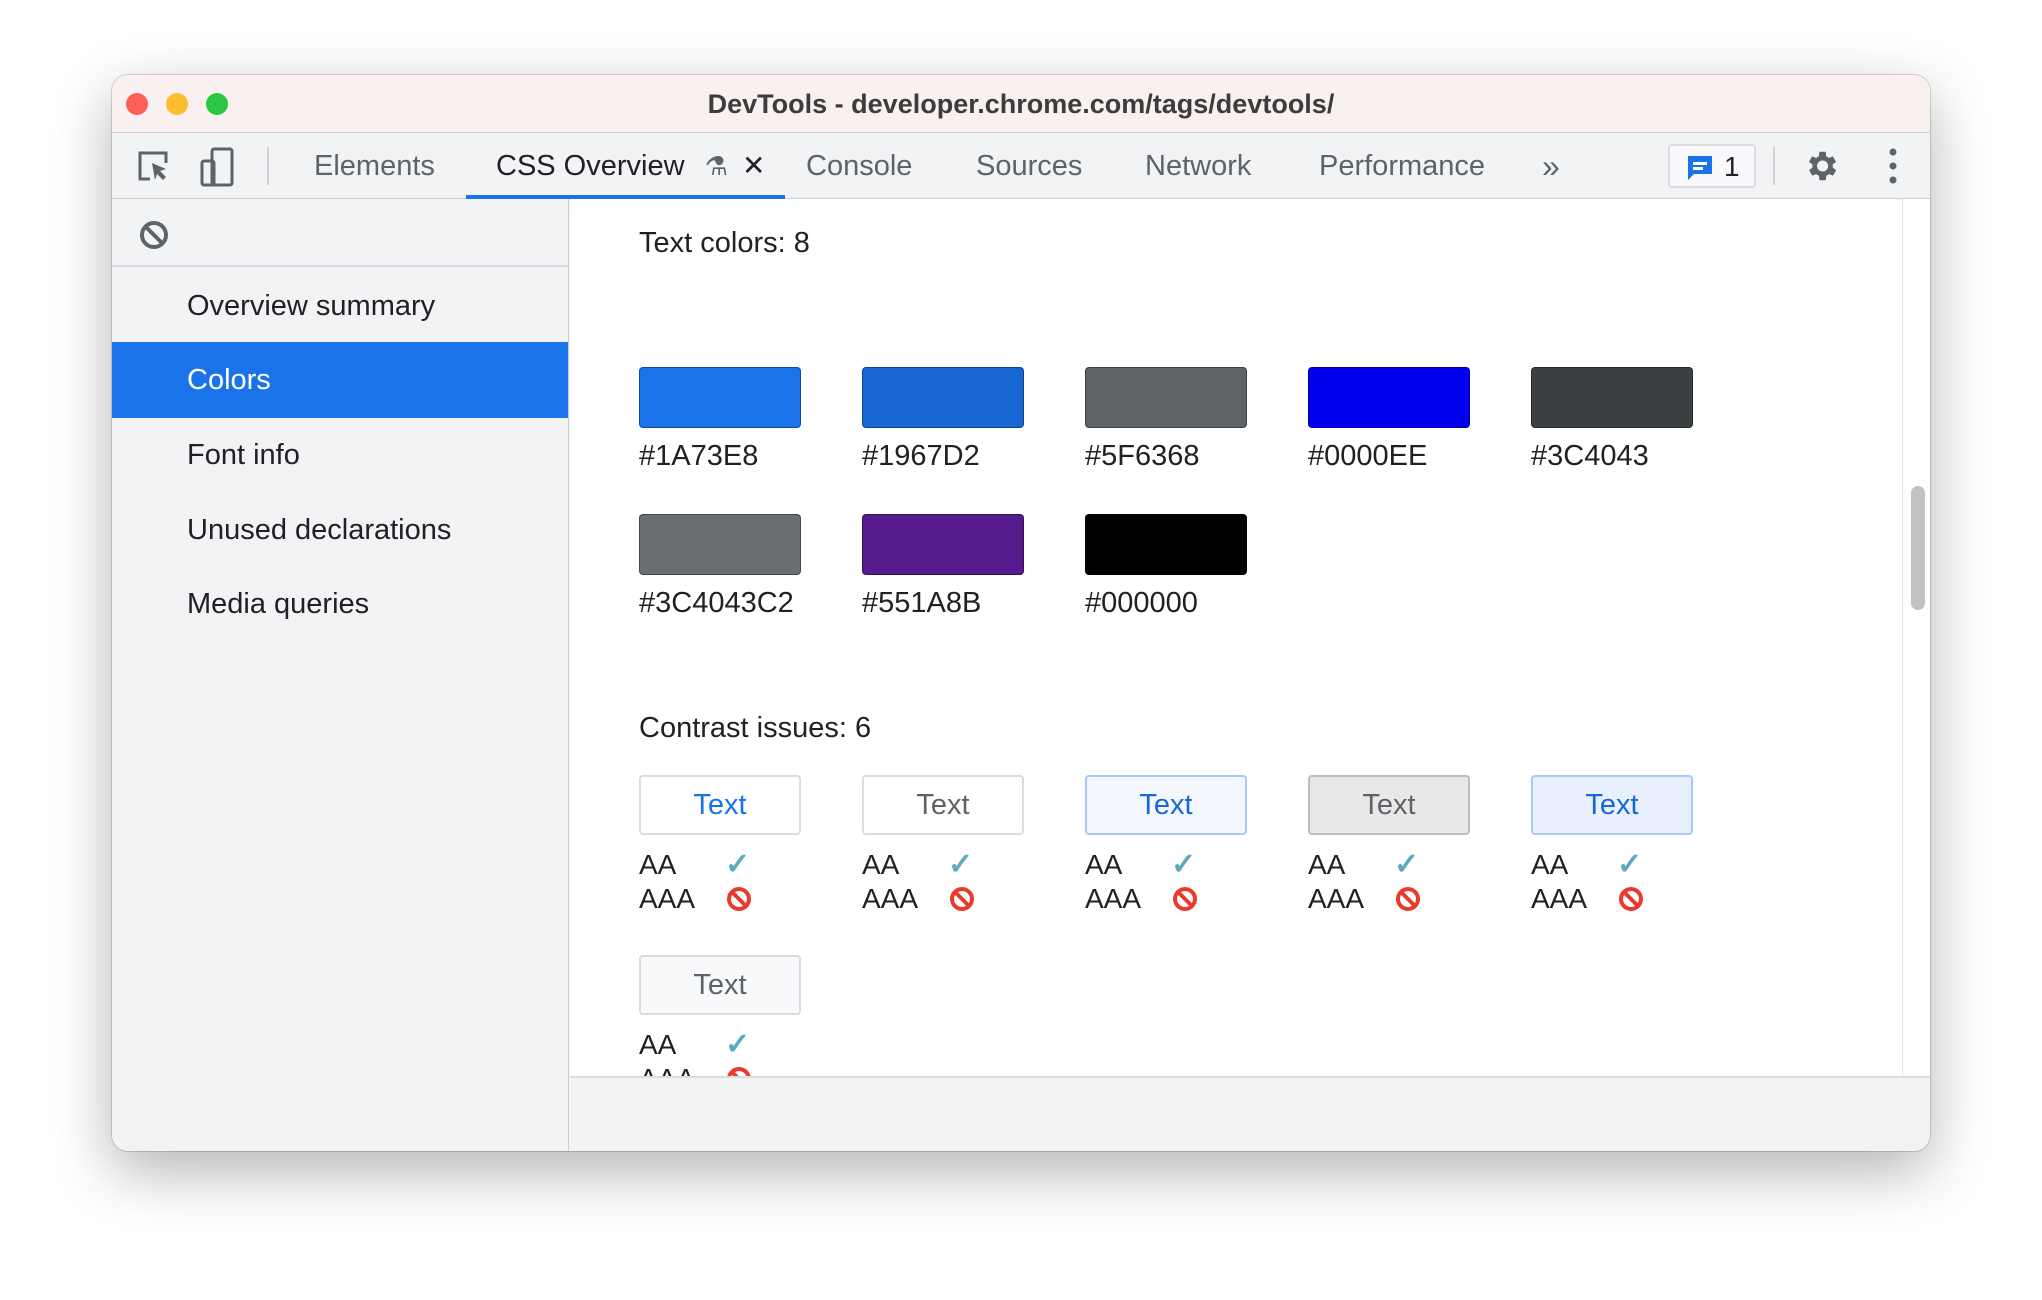 This screenshot has width=2042, height=1300. What do you see at coordinates (1918, 548) in the screenshot?
I see `scrollbar-thumb` at bounding box center [1918, 548].